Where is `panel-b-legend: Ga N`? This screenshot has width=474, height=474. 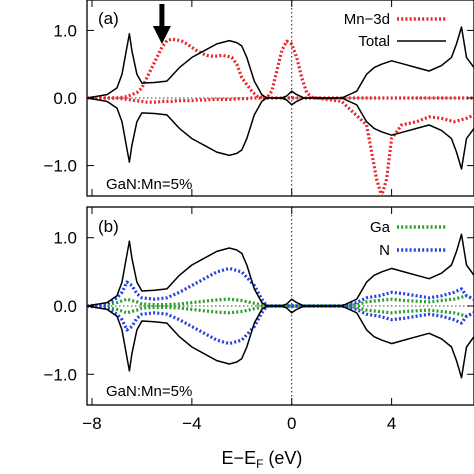 panel-b-legend: Ga N is located at coordinates (408, 239).